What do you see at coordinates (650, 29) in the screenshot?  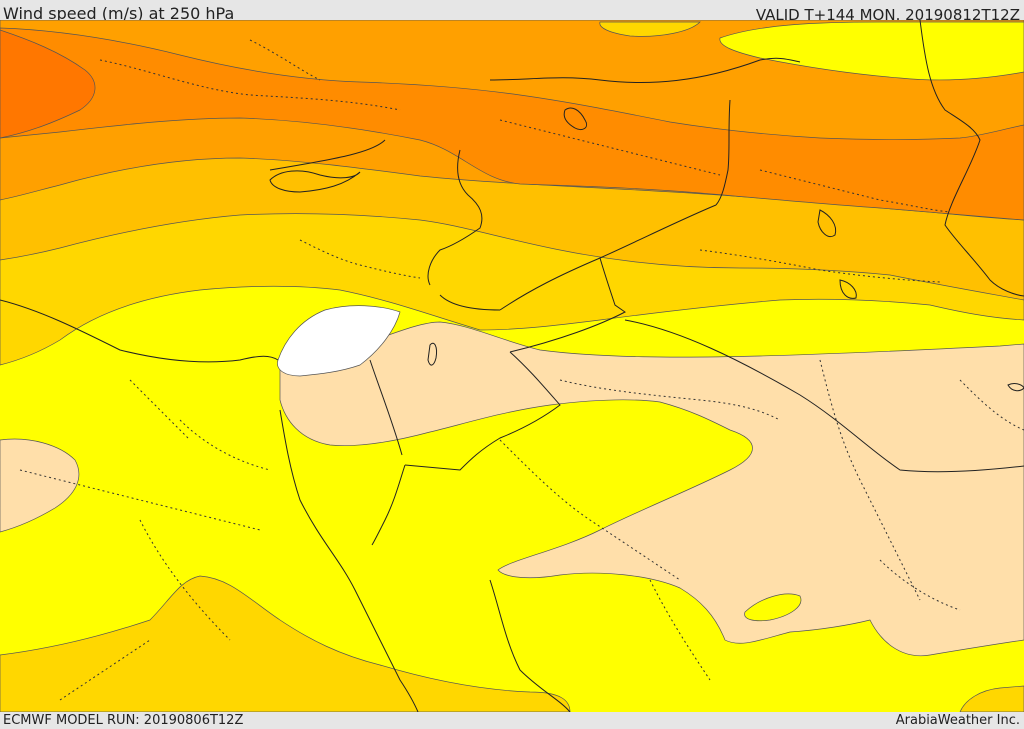 I see `shade-gold-ne-strip` at bounding box center [650, 29].